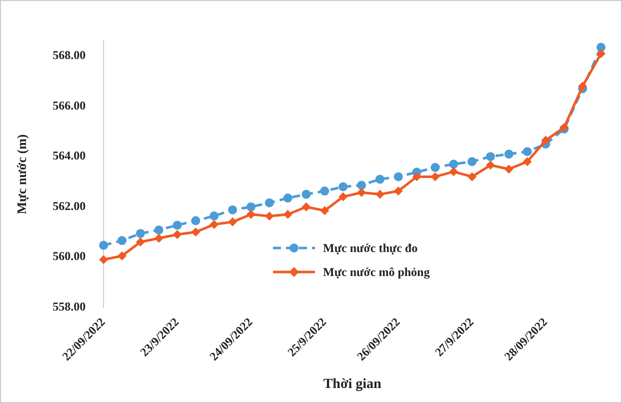 The height and width of the screenshot is (403, 622). I want to click on y-tick-label: 562.00, so click(69, 205).